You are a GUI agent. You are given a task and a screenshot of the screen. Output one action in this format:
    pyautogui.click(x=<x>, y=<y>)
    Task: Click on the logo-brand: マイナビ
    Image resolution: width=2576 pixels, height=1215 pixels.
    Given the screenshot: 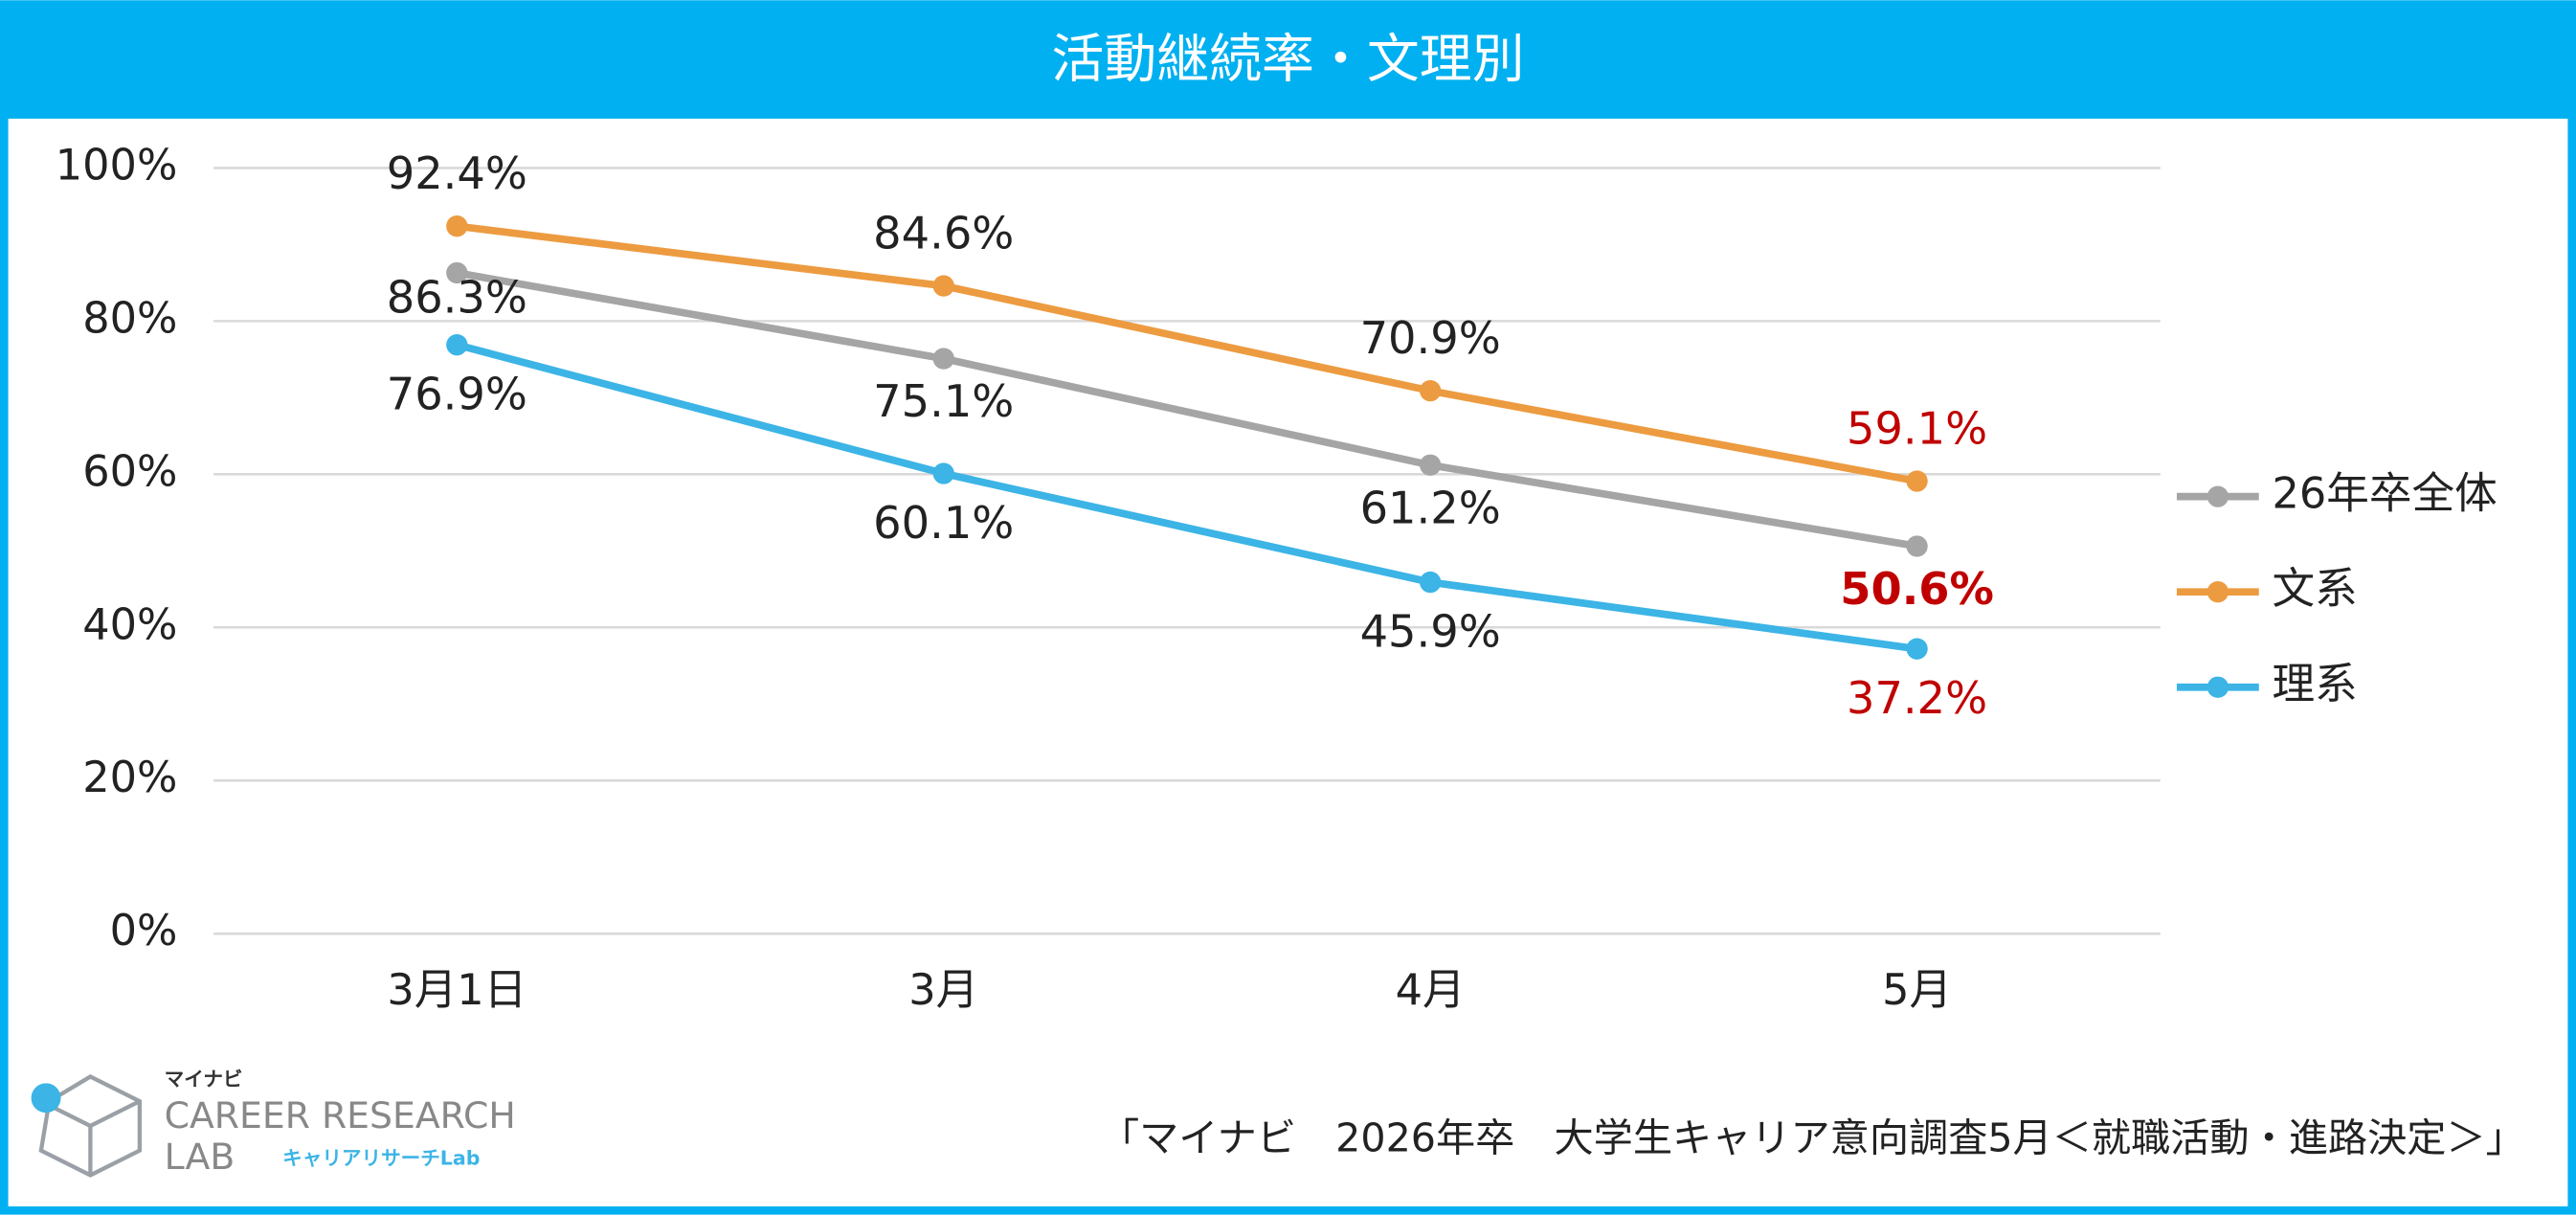 What is the action you would take?
    pyautogui.click(x=204, y=1080)
    